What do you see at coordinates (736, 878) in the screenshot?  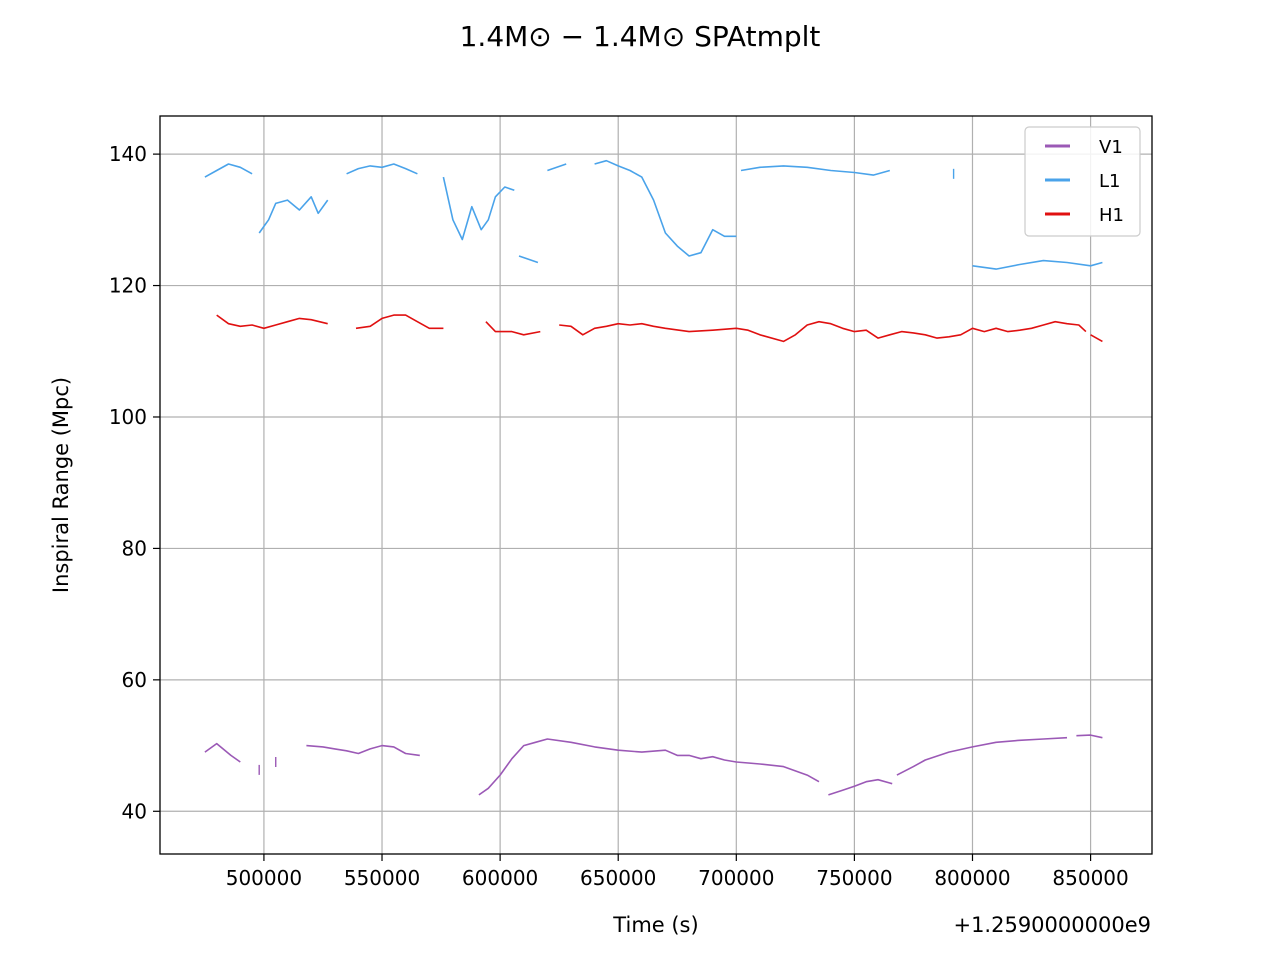 I see `x-tick-label: 700000` at bounding box center [736, 878].